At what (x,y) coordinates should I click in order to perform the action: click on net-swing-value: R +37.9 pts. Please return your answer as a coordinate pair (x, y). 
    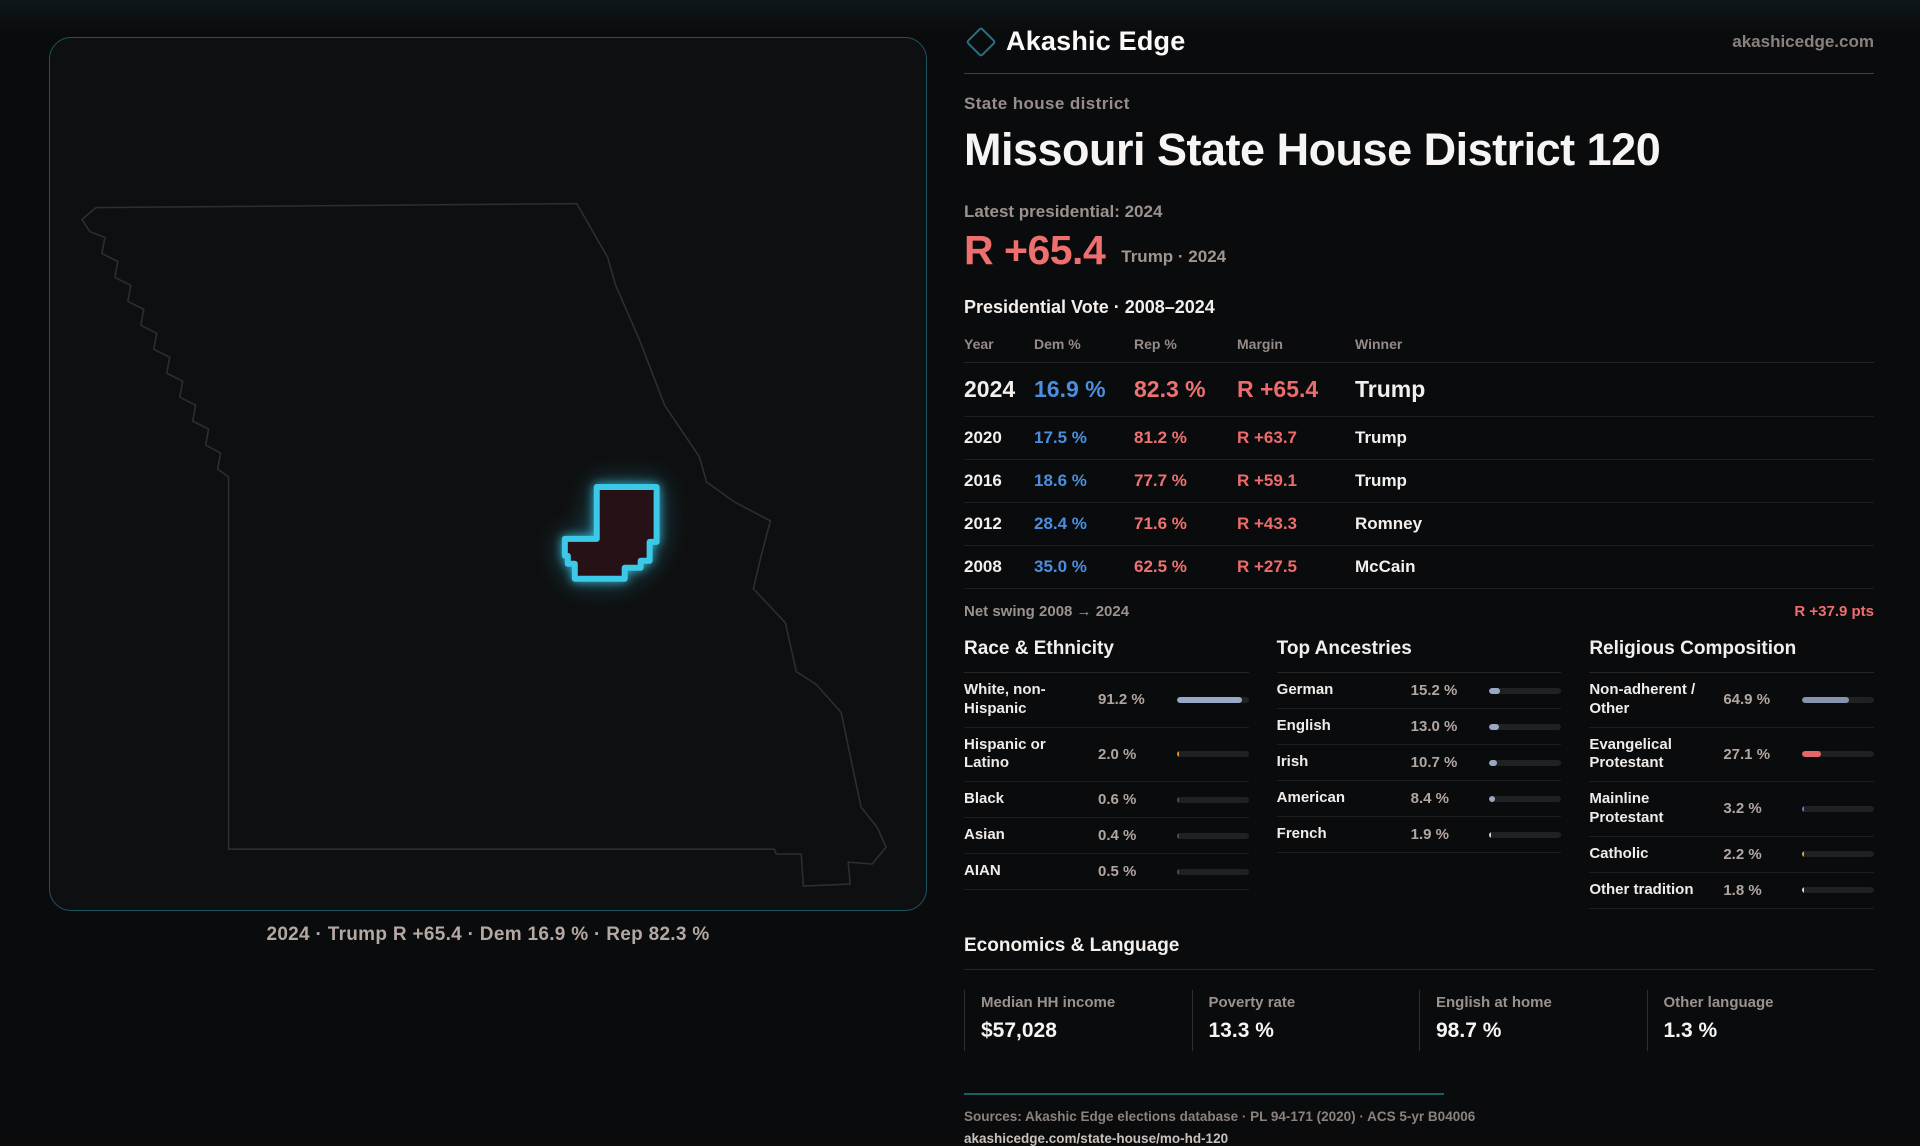
    Looking at the image, I should click on (1834, 611).